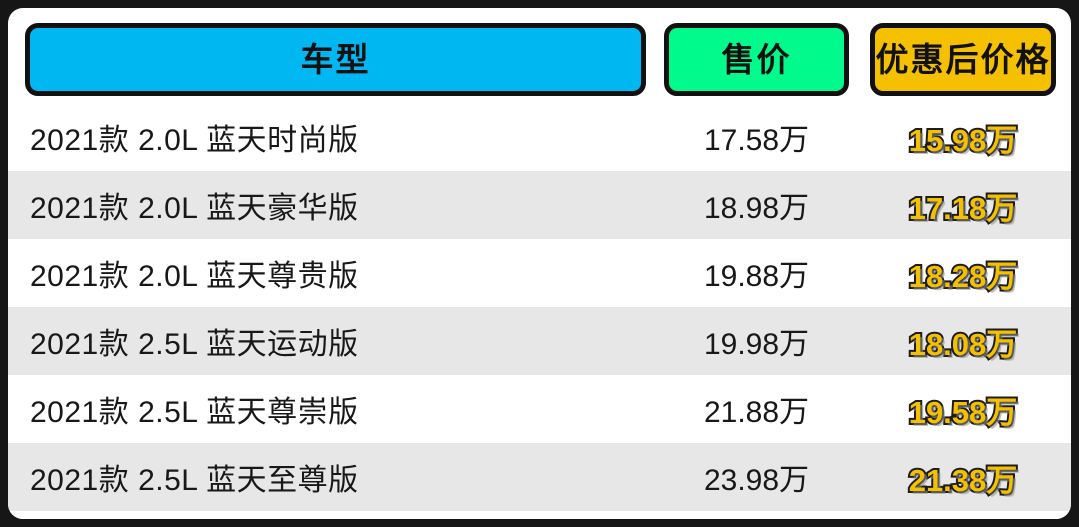  What do you see at coordinates (756, 140) in the screenshot?
I see `cell-price: 17.58万` at bounding box center [756, 140].